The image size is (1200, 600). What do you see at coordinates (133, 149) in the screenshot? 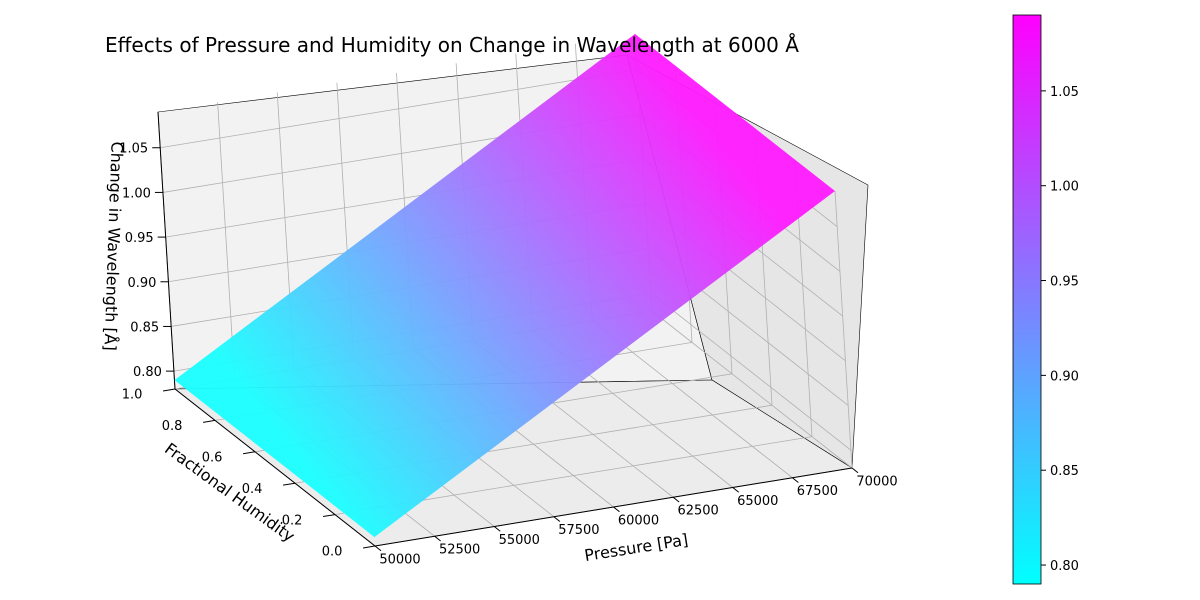
I see `z-tick-label: 1.05` at bounding box center [133, 149].